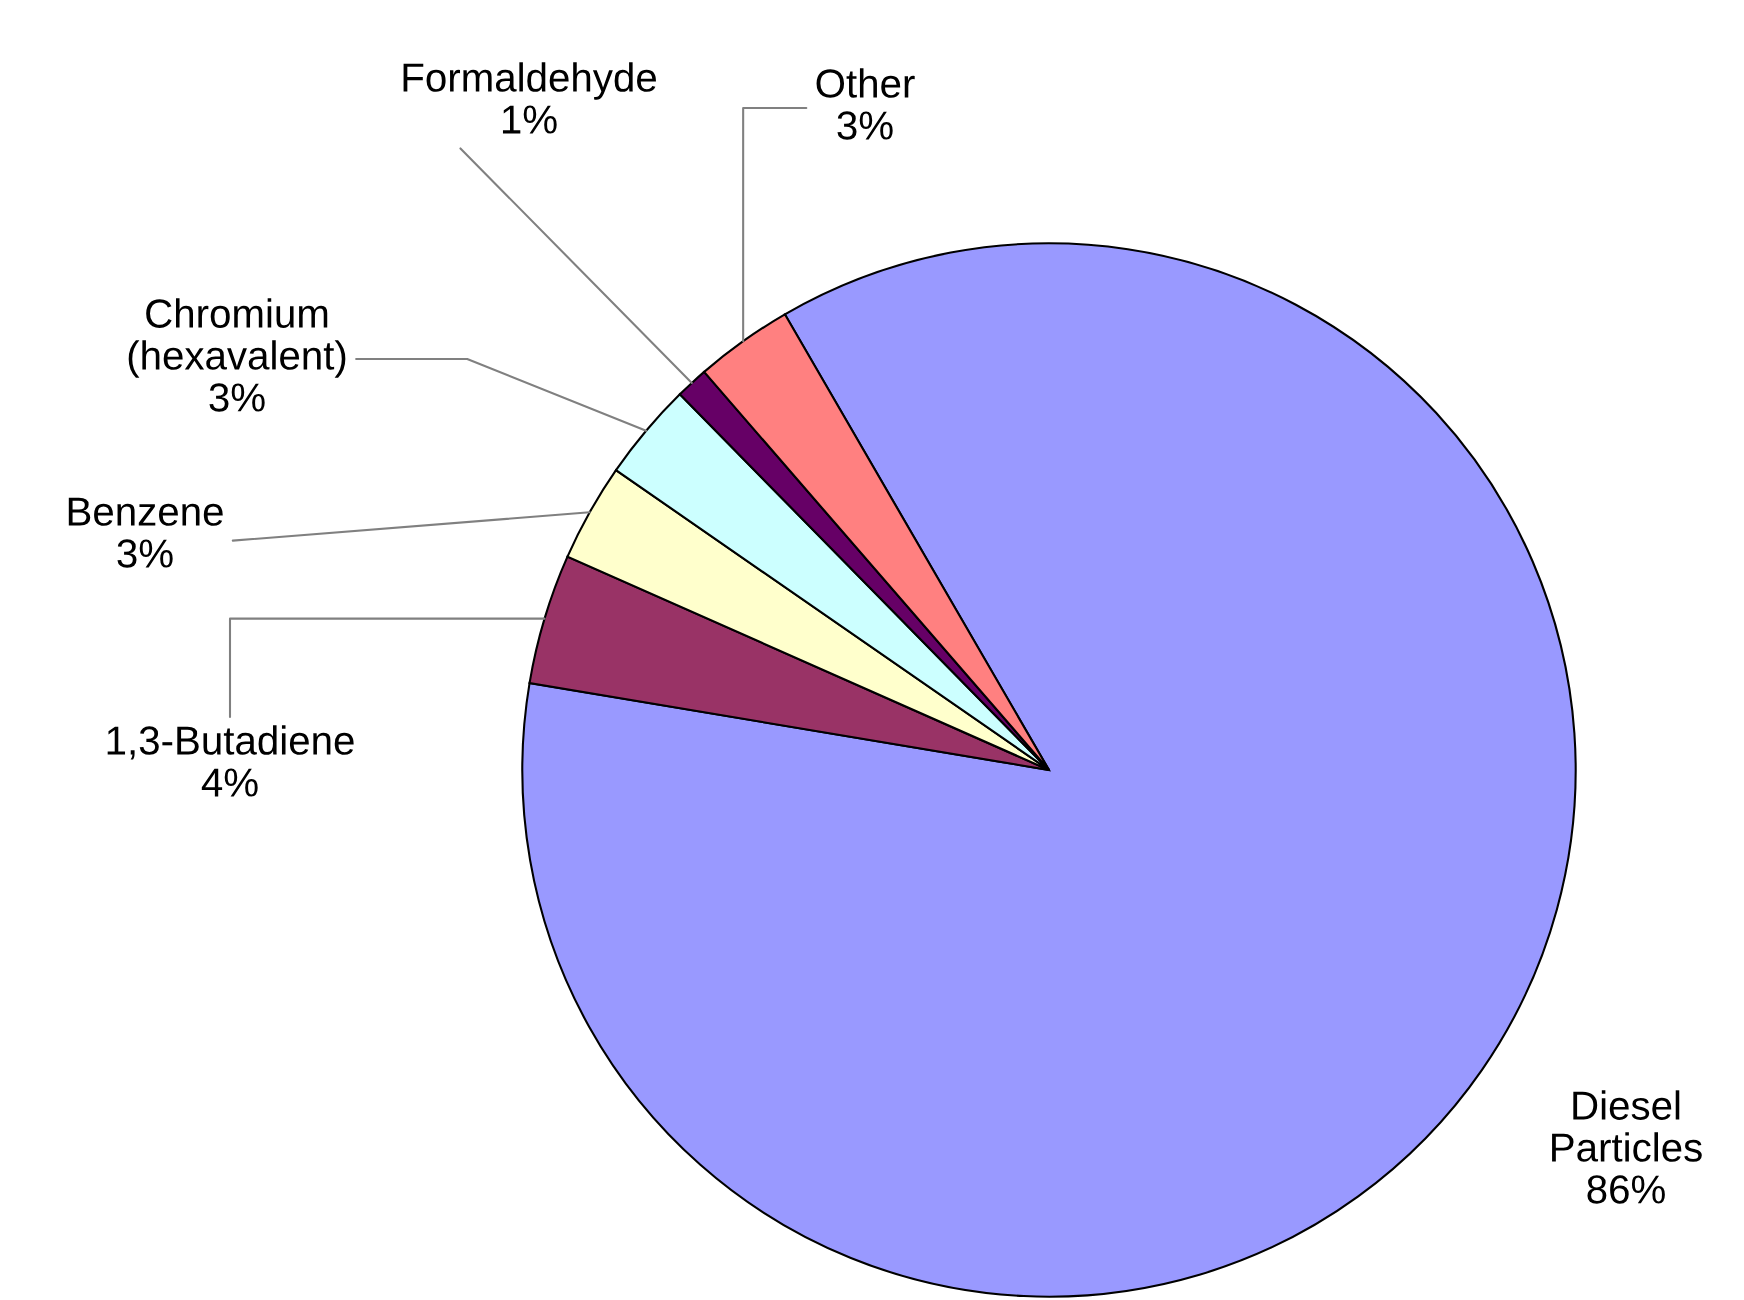 The image size is (1744, 1300). I want to click on slice-label: 1,3-Butadiene, so click(230, 742).